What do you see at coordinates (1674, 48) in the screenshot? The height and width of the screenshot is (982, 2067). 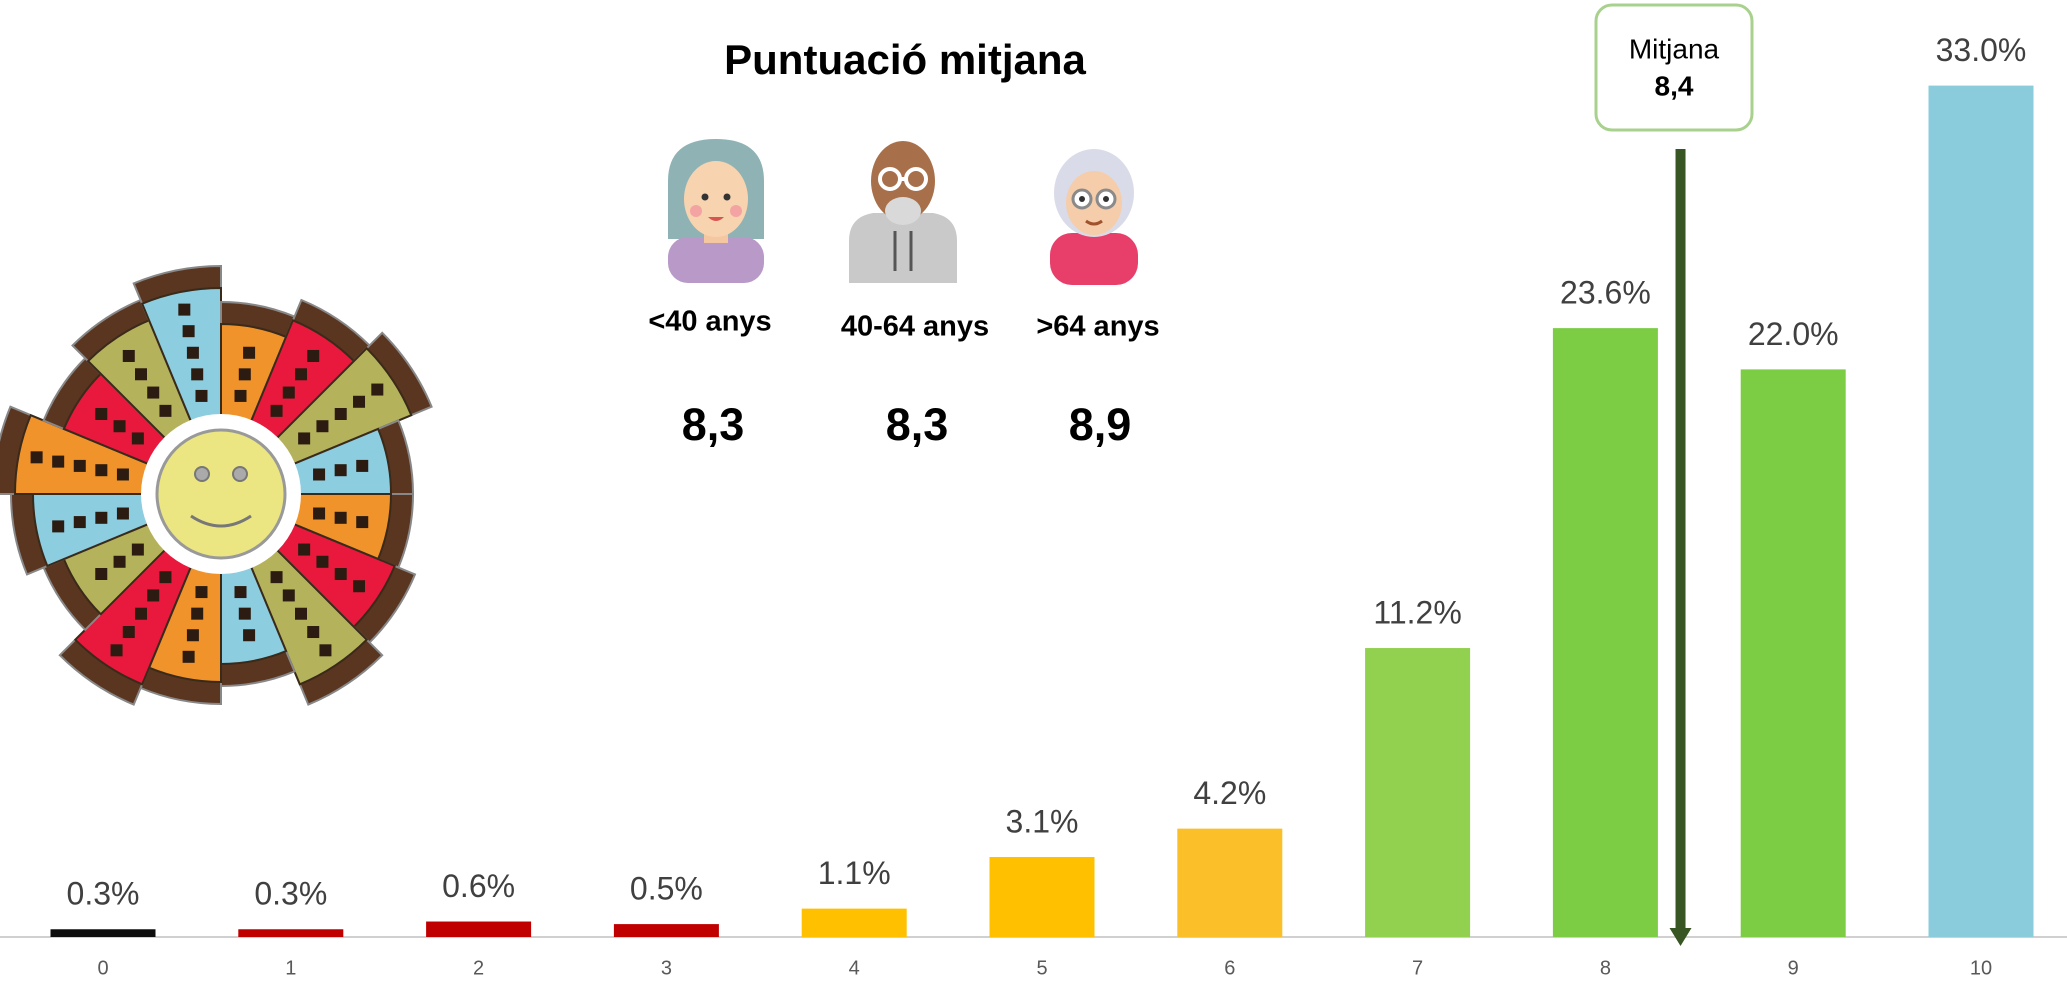 I see `mean-label: Mitjana` at bounding box center [1674, 48].